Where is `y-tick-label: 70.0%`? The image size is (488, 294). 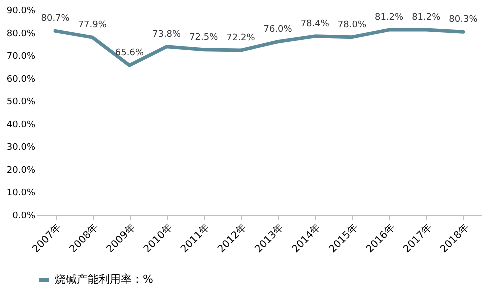 y-tick-label: 70.0% is located at coordinates (21, 57).